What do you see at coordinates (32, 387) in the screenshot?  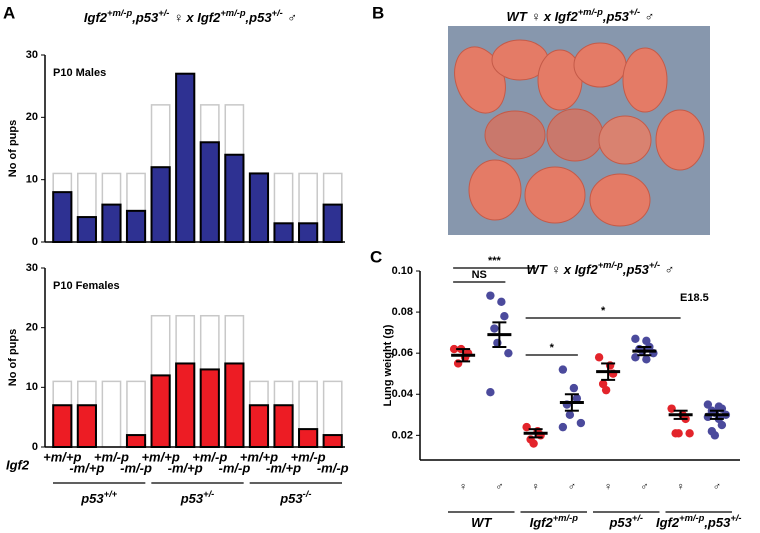 I see `y-tick-label: 10` at bounding box center [32, 387].